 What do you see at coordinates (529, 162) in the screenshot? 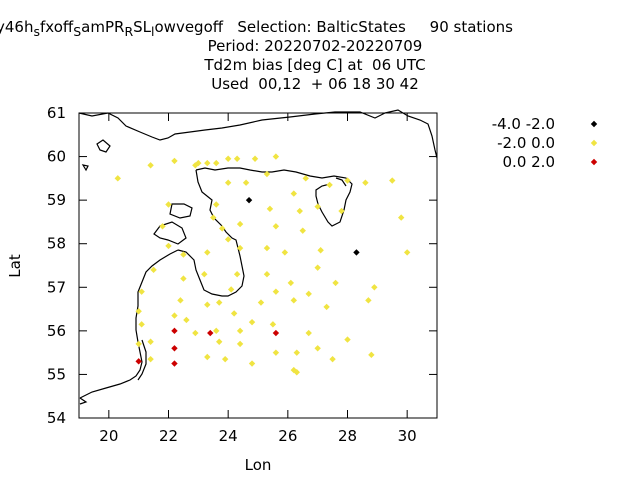
I see `legend-label: 0.0 2.0` at bounding box center [529, 162].